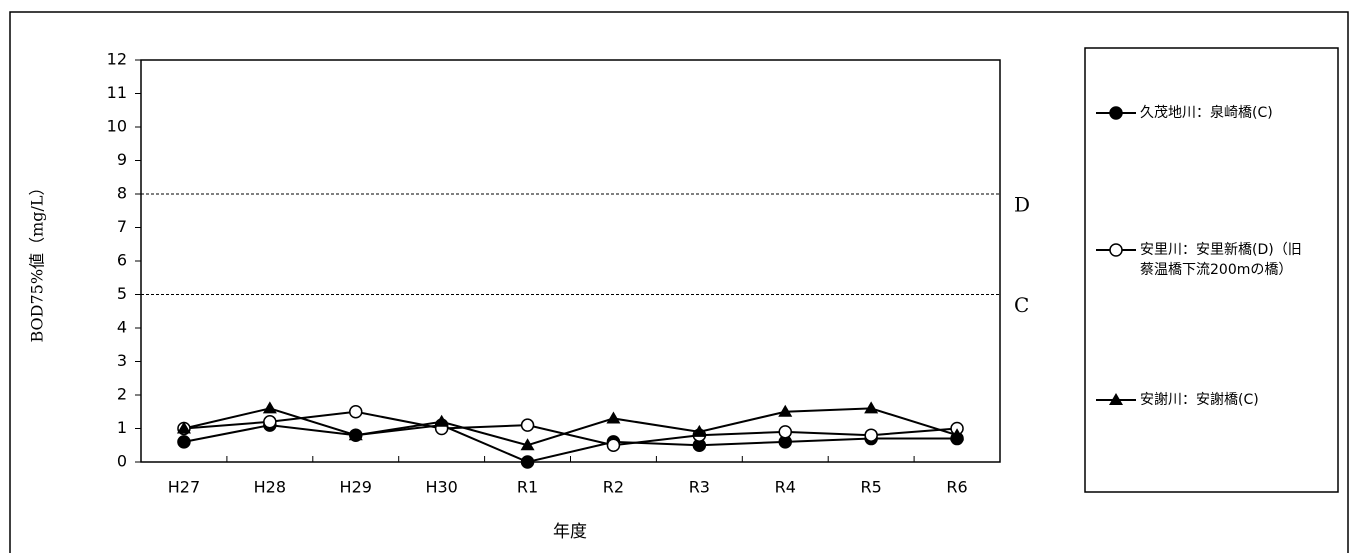 This screenshot has width=1351, height=553. Describe the element at coordinates (122, 226) in the screenshot. I see `y-tick-label: 7` at that location.